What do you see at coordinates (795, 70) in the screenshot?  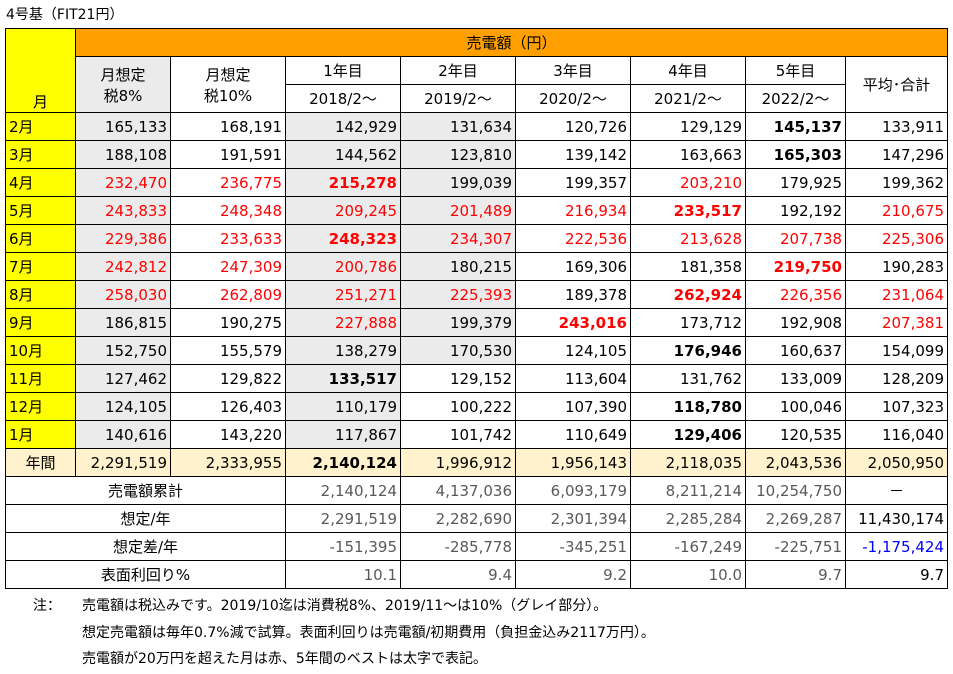 I see `year-header: 5年目` at bounding box center [795, 70].